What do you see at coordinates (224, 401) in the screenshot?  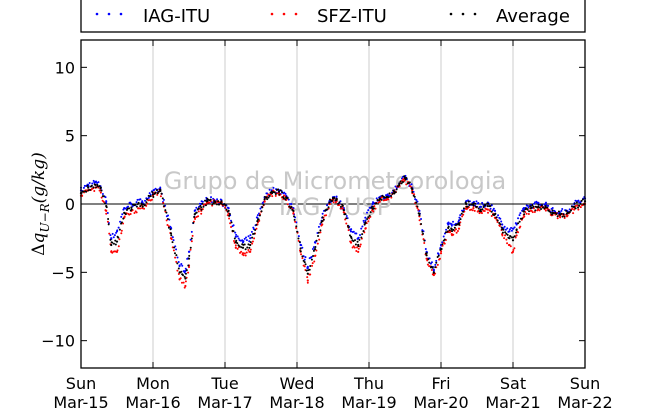 I see `x-tick-label-date: Mar-17` at bounding box center [224, 401].